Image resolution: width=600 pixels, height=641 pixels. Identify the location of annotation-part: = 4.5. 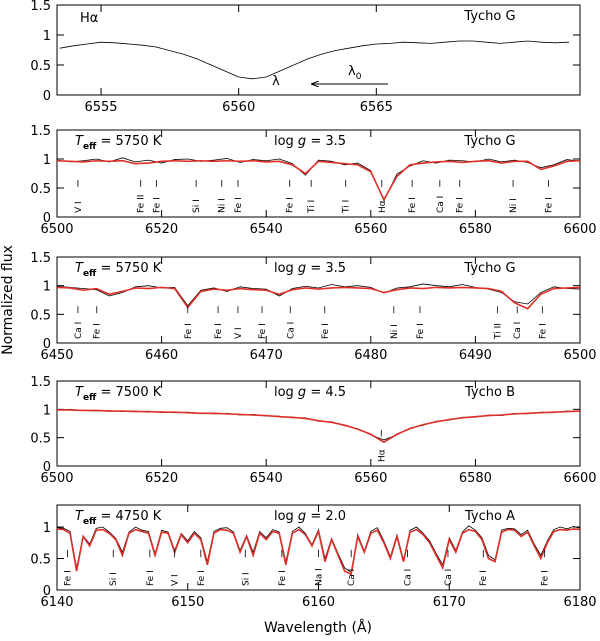
(326, 392).